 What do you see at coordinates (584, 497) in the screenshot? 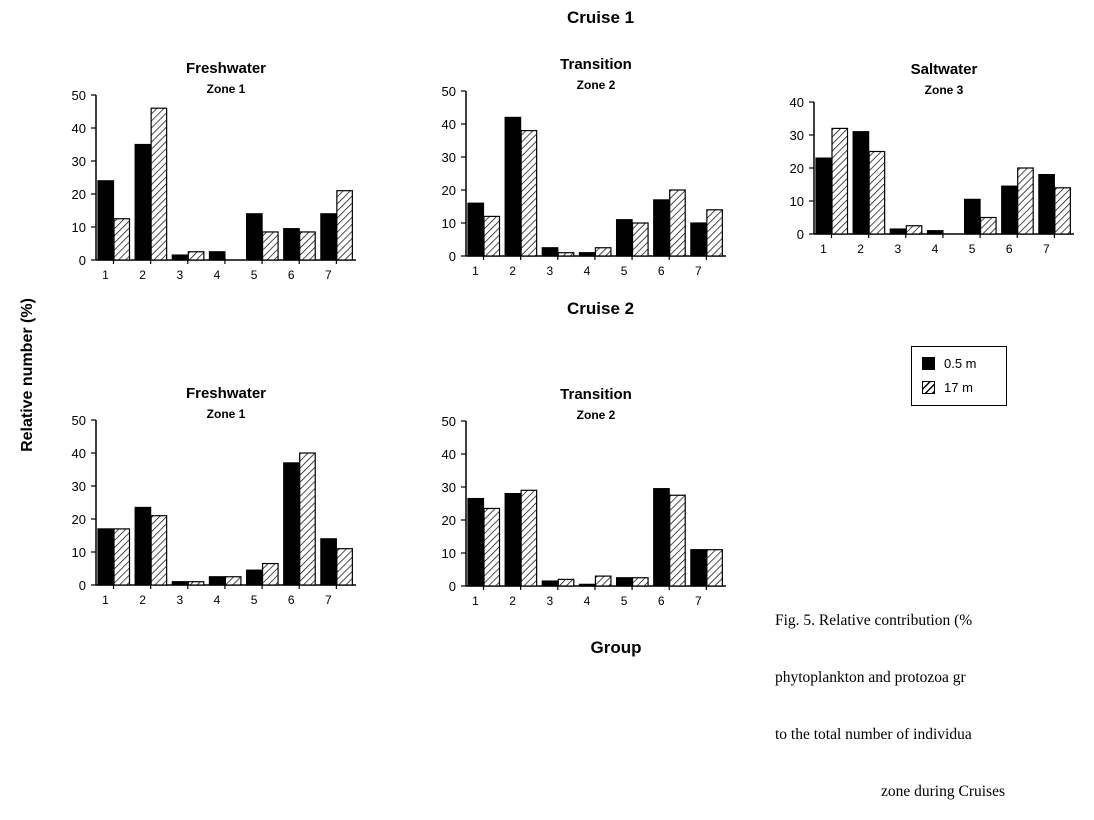
I see `chart-cruise2-transition: Transition Zone 2 0 10 20 30 40 50 1 2 3 4 5 6 7` at bounding box center [584, 497].